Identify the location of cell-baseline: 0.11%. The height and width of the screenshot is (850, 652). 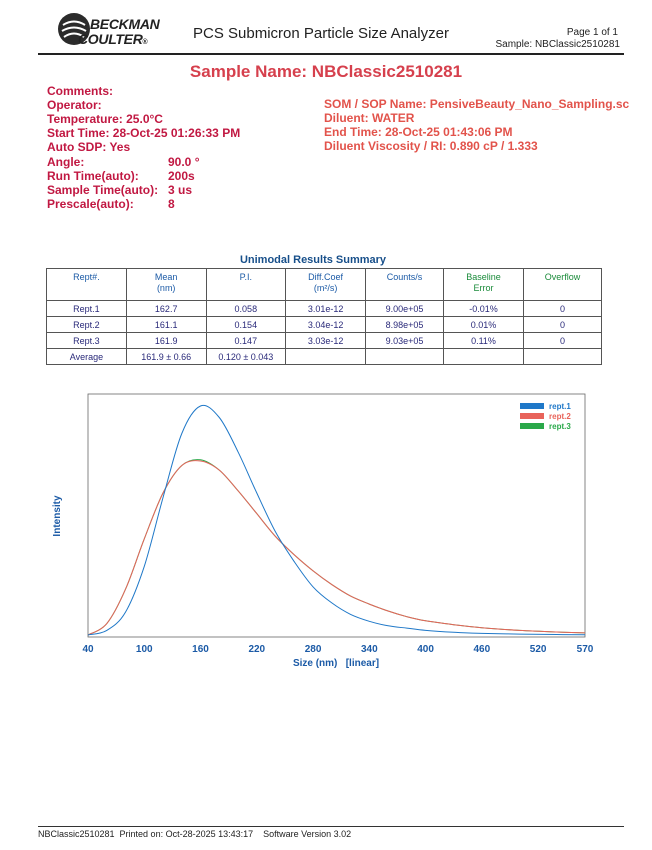
(483, 340).